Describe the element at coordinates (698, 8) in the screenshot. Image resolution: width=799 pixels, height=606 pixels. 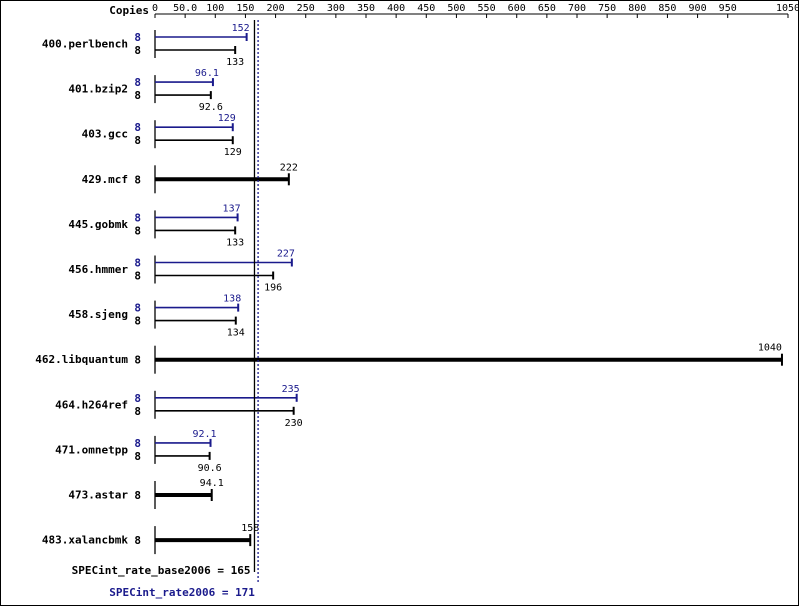
I see `x-tick-label: 900` at that location.